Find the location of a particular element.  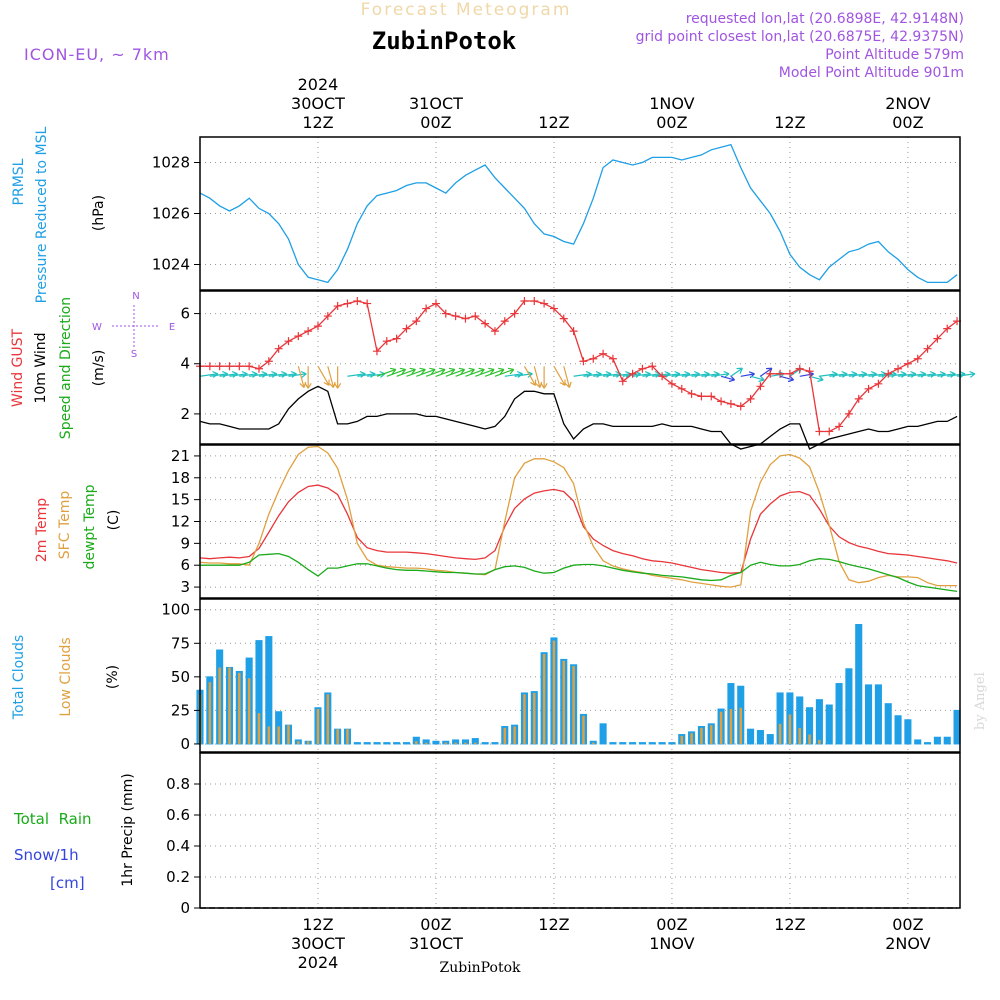

temp-label-sfc: SFC Temp is located at coordinates (65, 525).